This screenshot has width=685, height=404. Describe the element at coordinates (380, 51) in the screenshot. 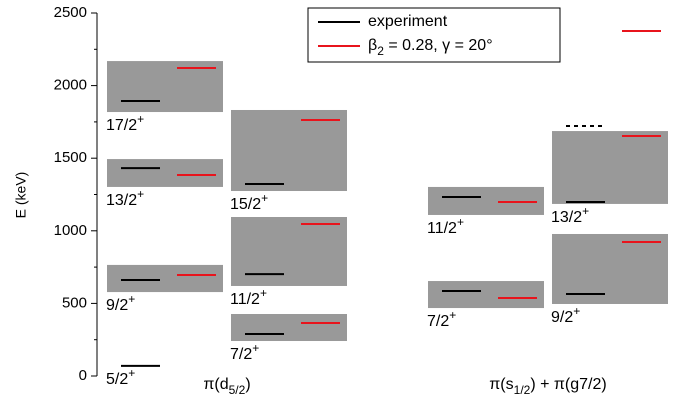

I see `legend-label-part: 2` at that location.